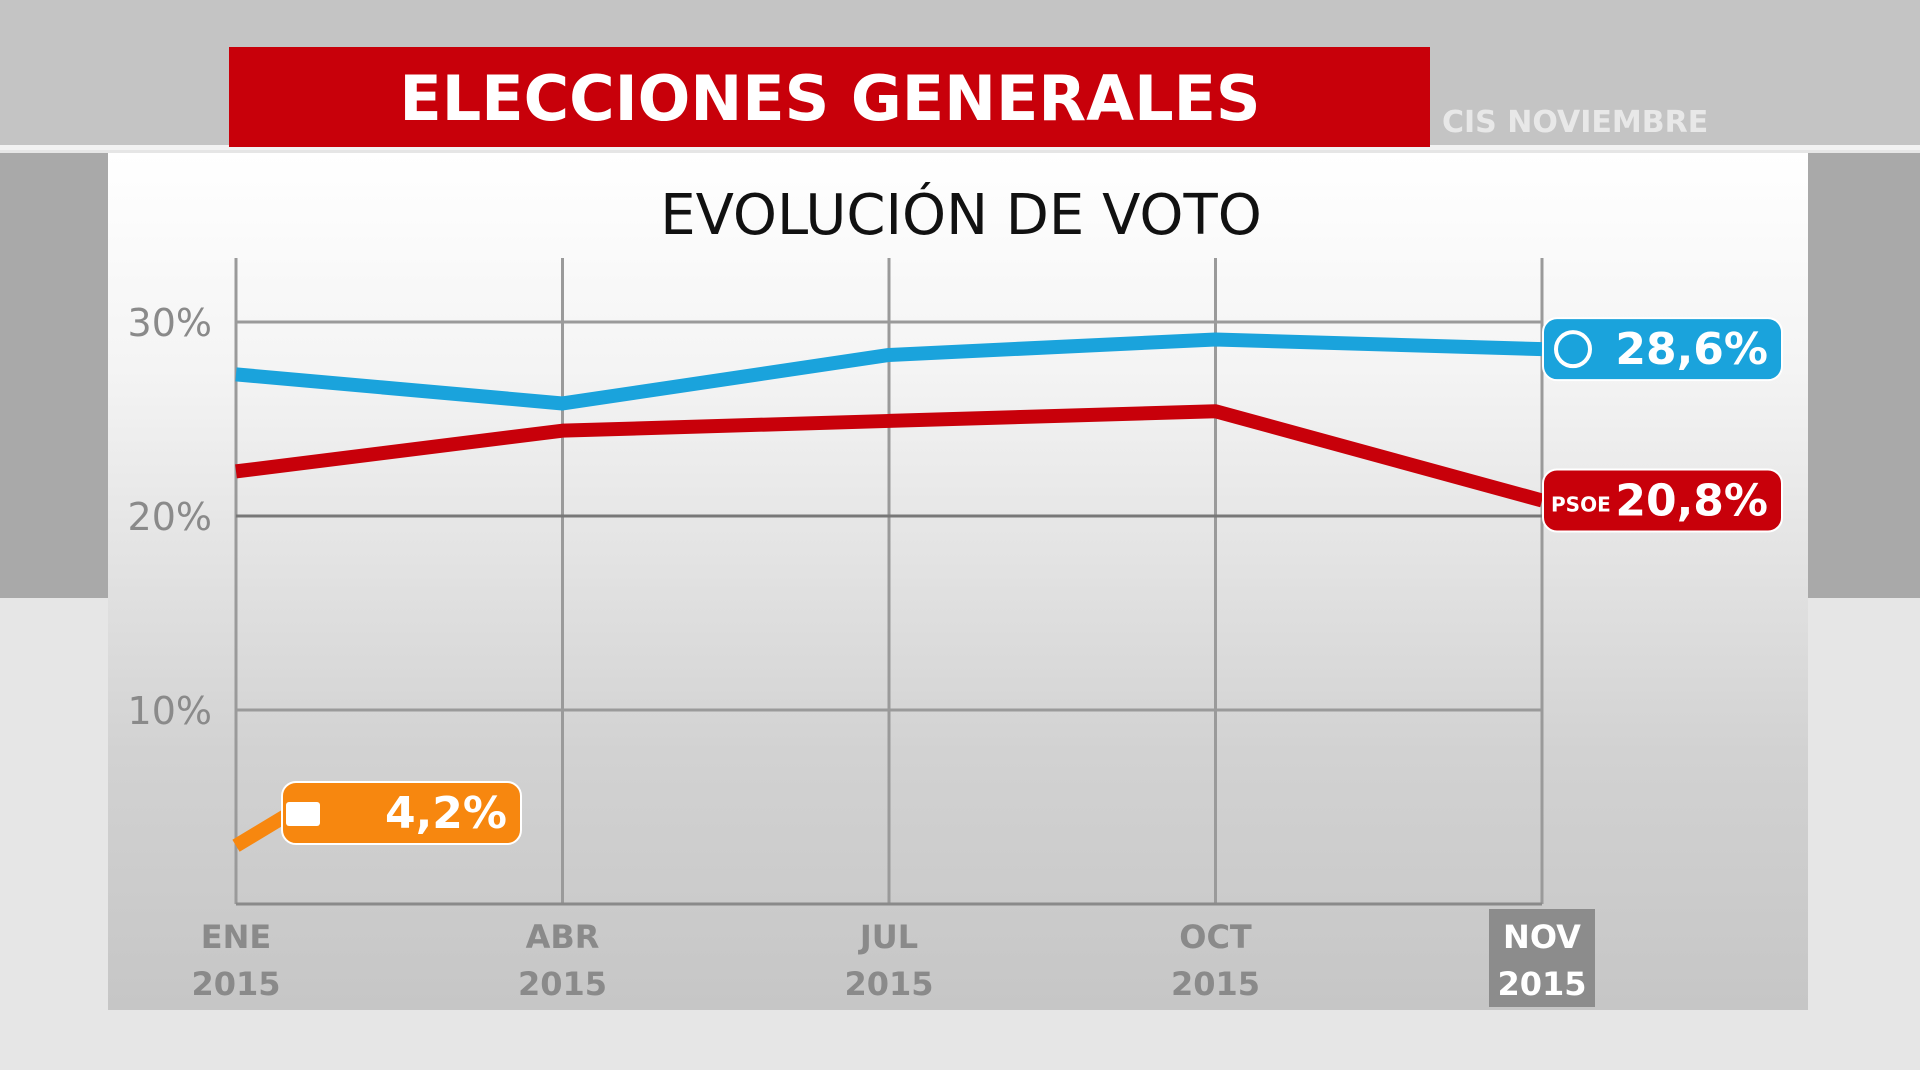 The width and height of the screenshot is (1920, 1070). Describe the element at coordinates (1575, 122) in the screenshot. I see `source-label: CIS NOVIEMBRE` at that location.